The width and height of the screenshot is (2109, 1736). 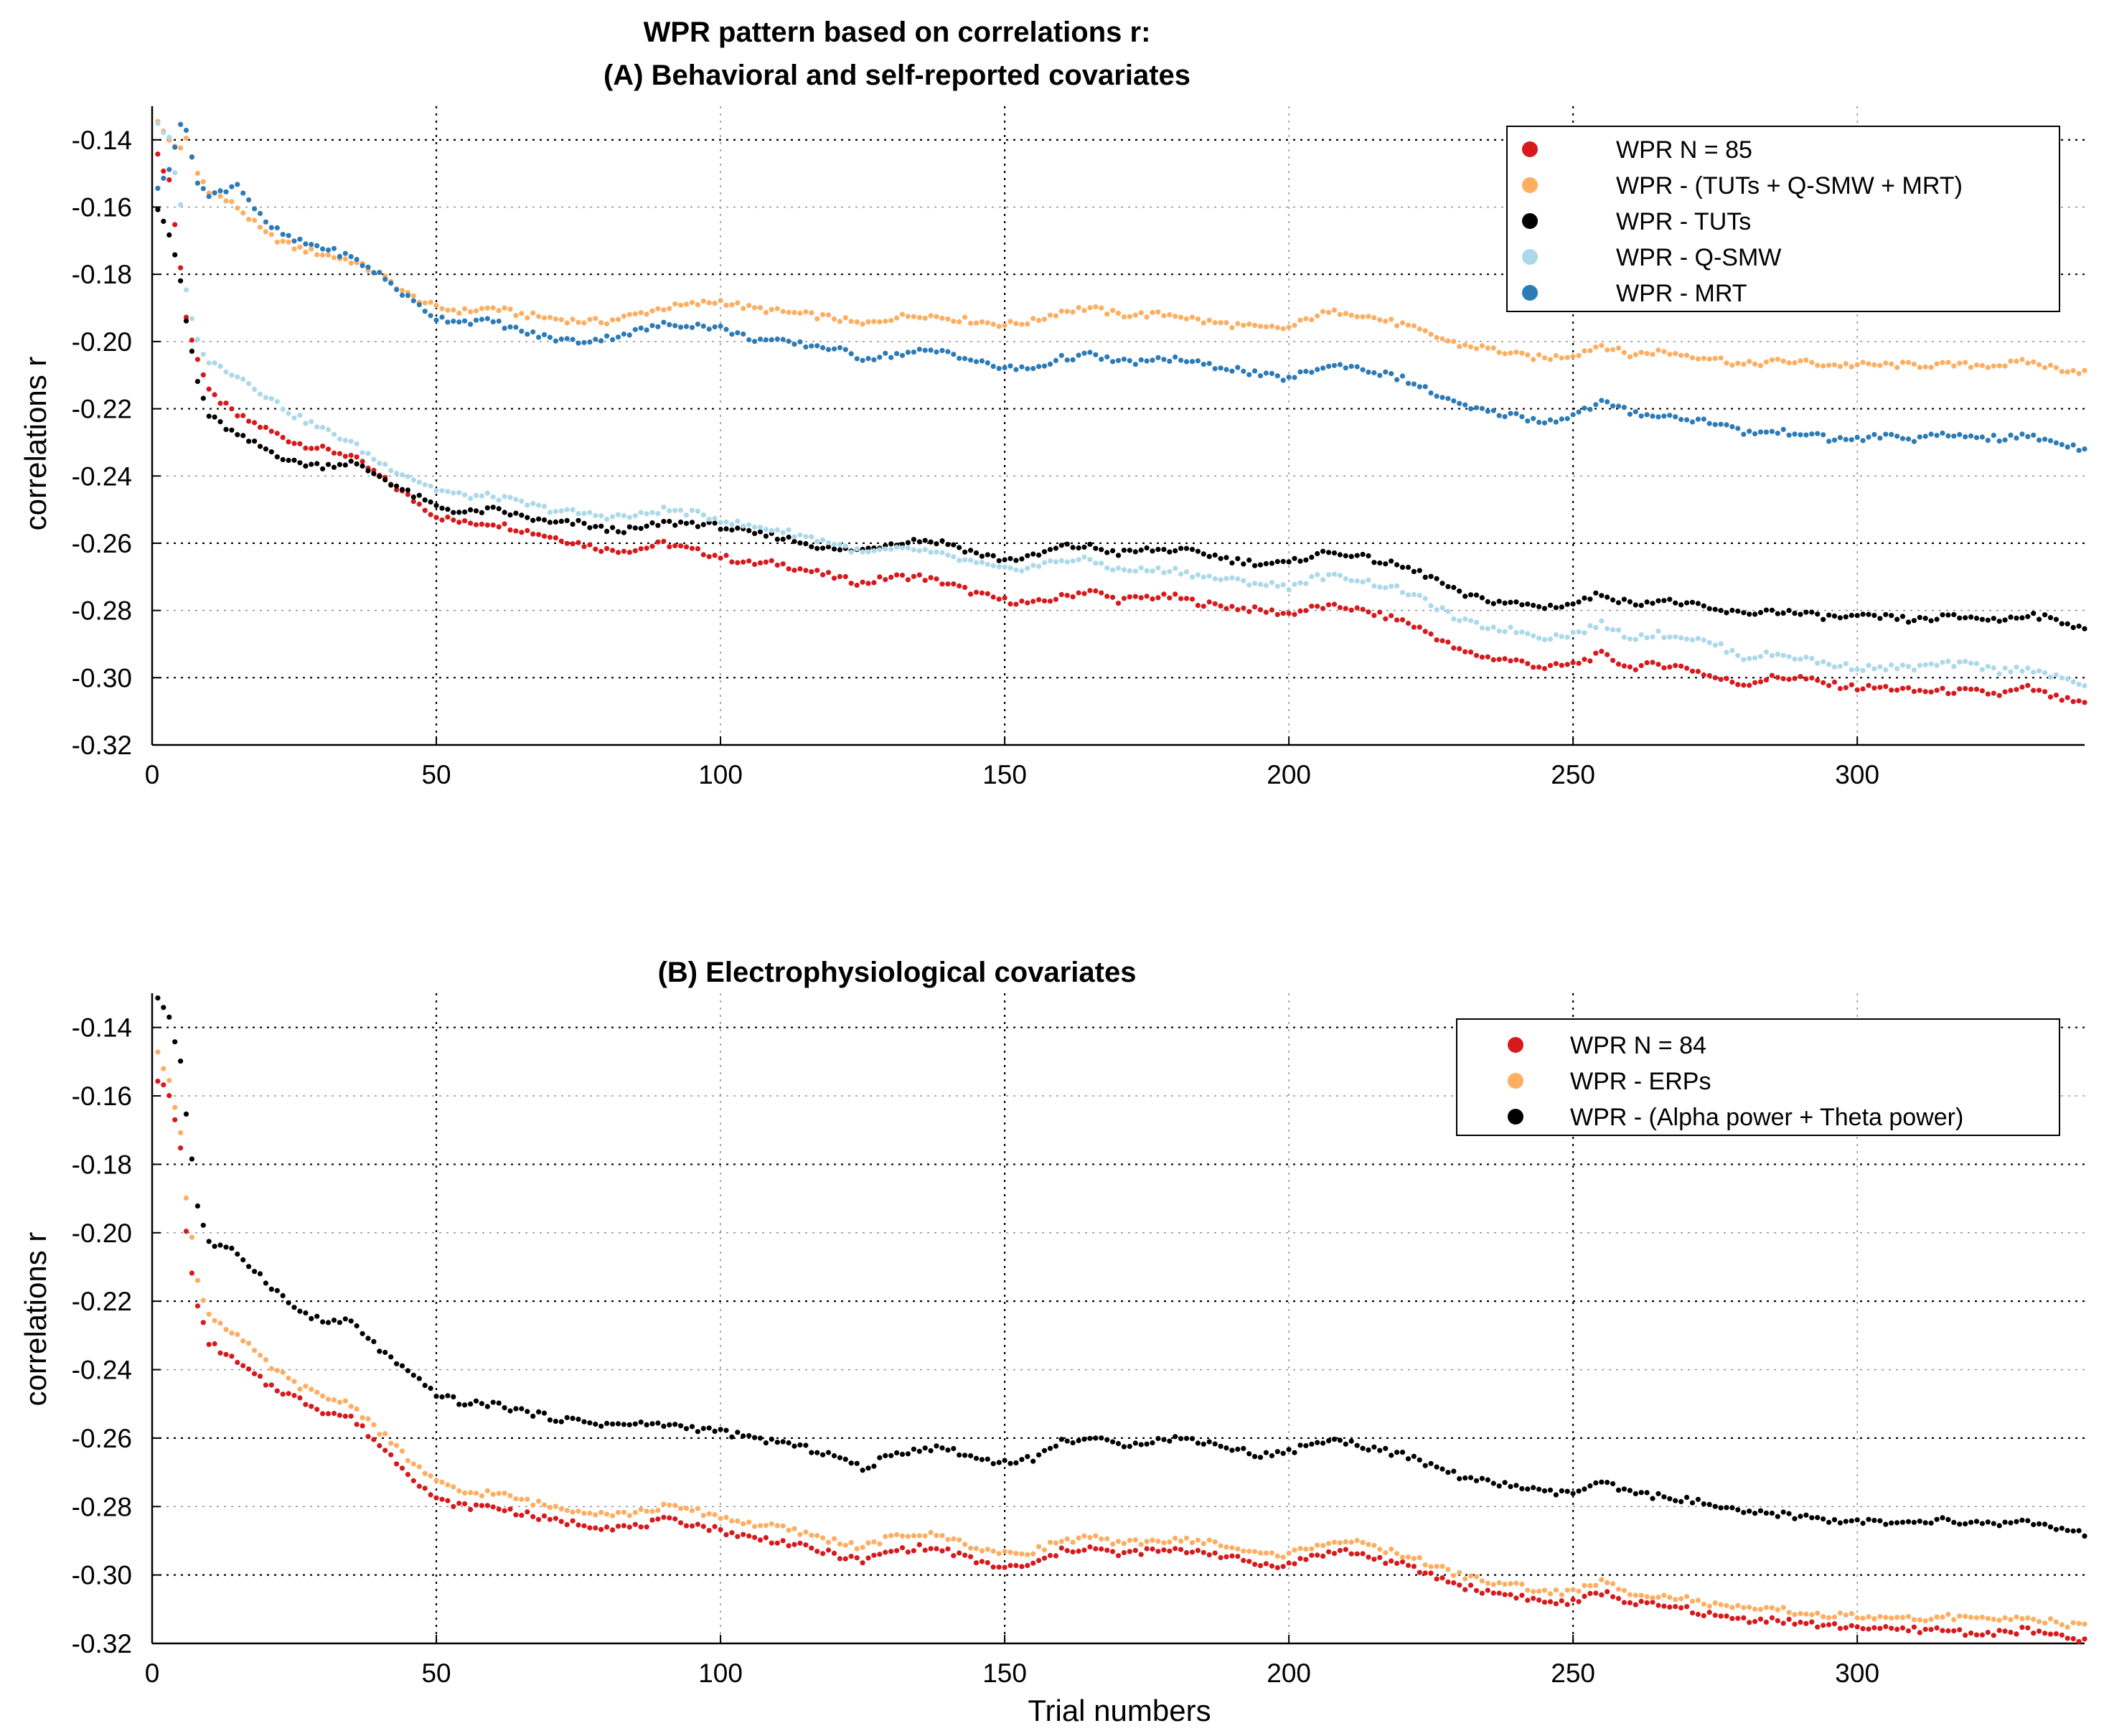 I want to click on y-tick-label: -0.32, so click(x=102, y=745).